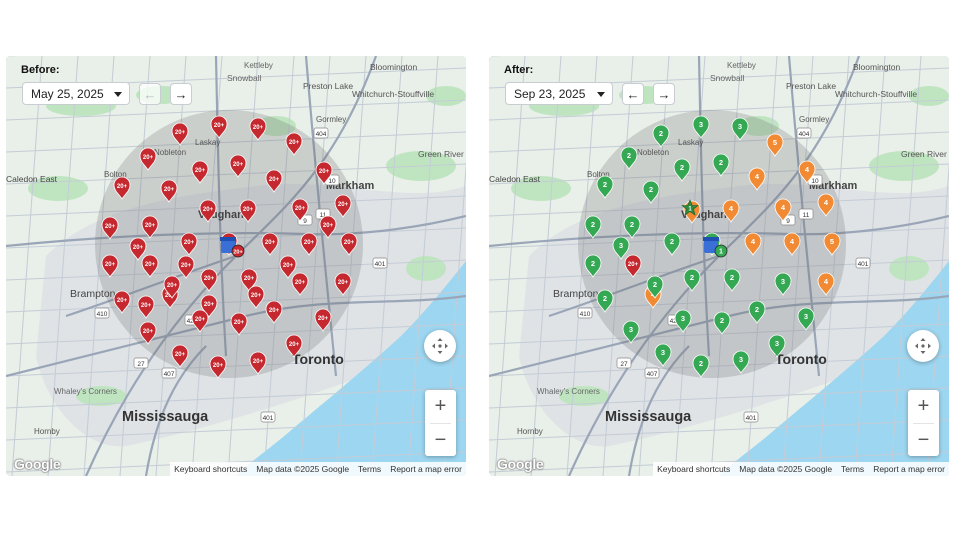 The height and width of the screenshot is (540, 960). I want to click on date-select: Sep 23, 2025, so click(559, 93).